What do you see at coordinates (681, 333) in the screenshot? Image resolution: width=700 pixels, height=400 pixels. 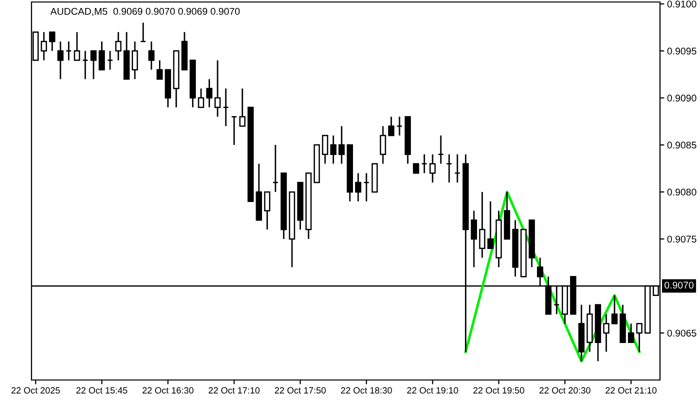 I see `y-tick-label: 0.9065` at bounding box center [681, 333].